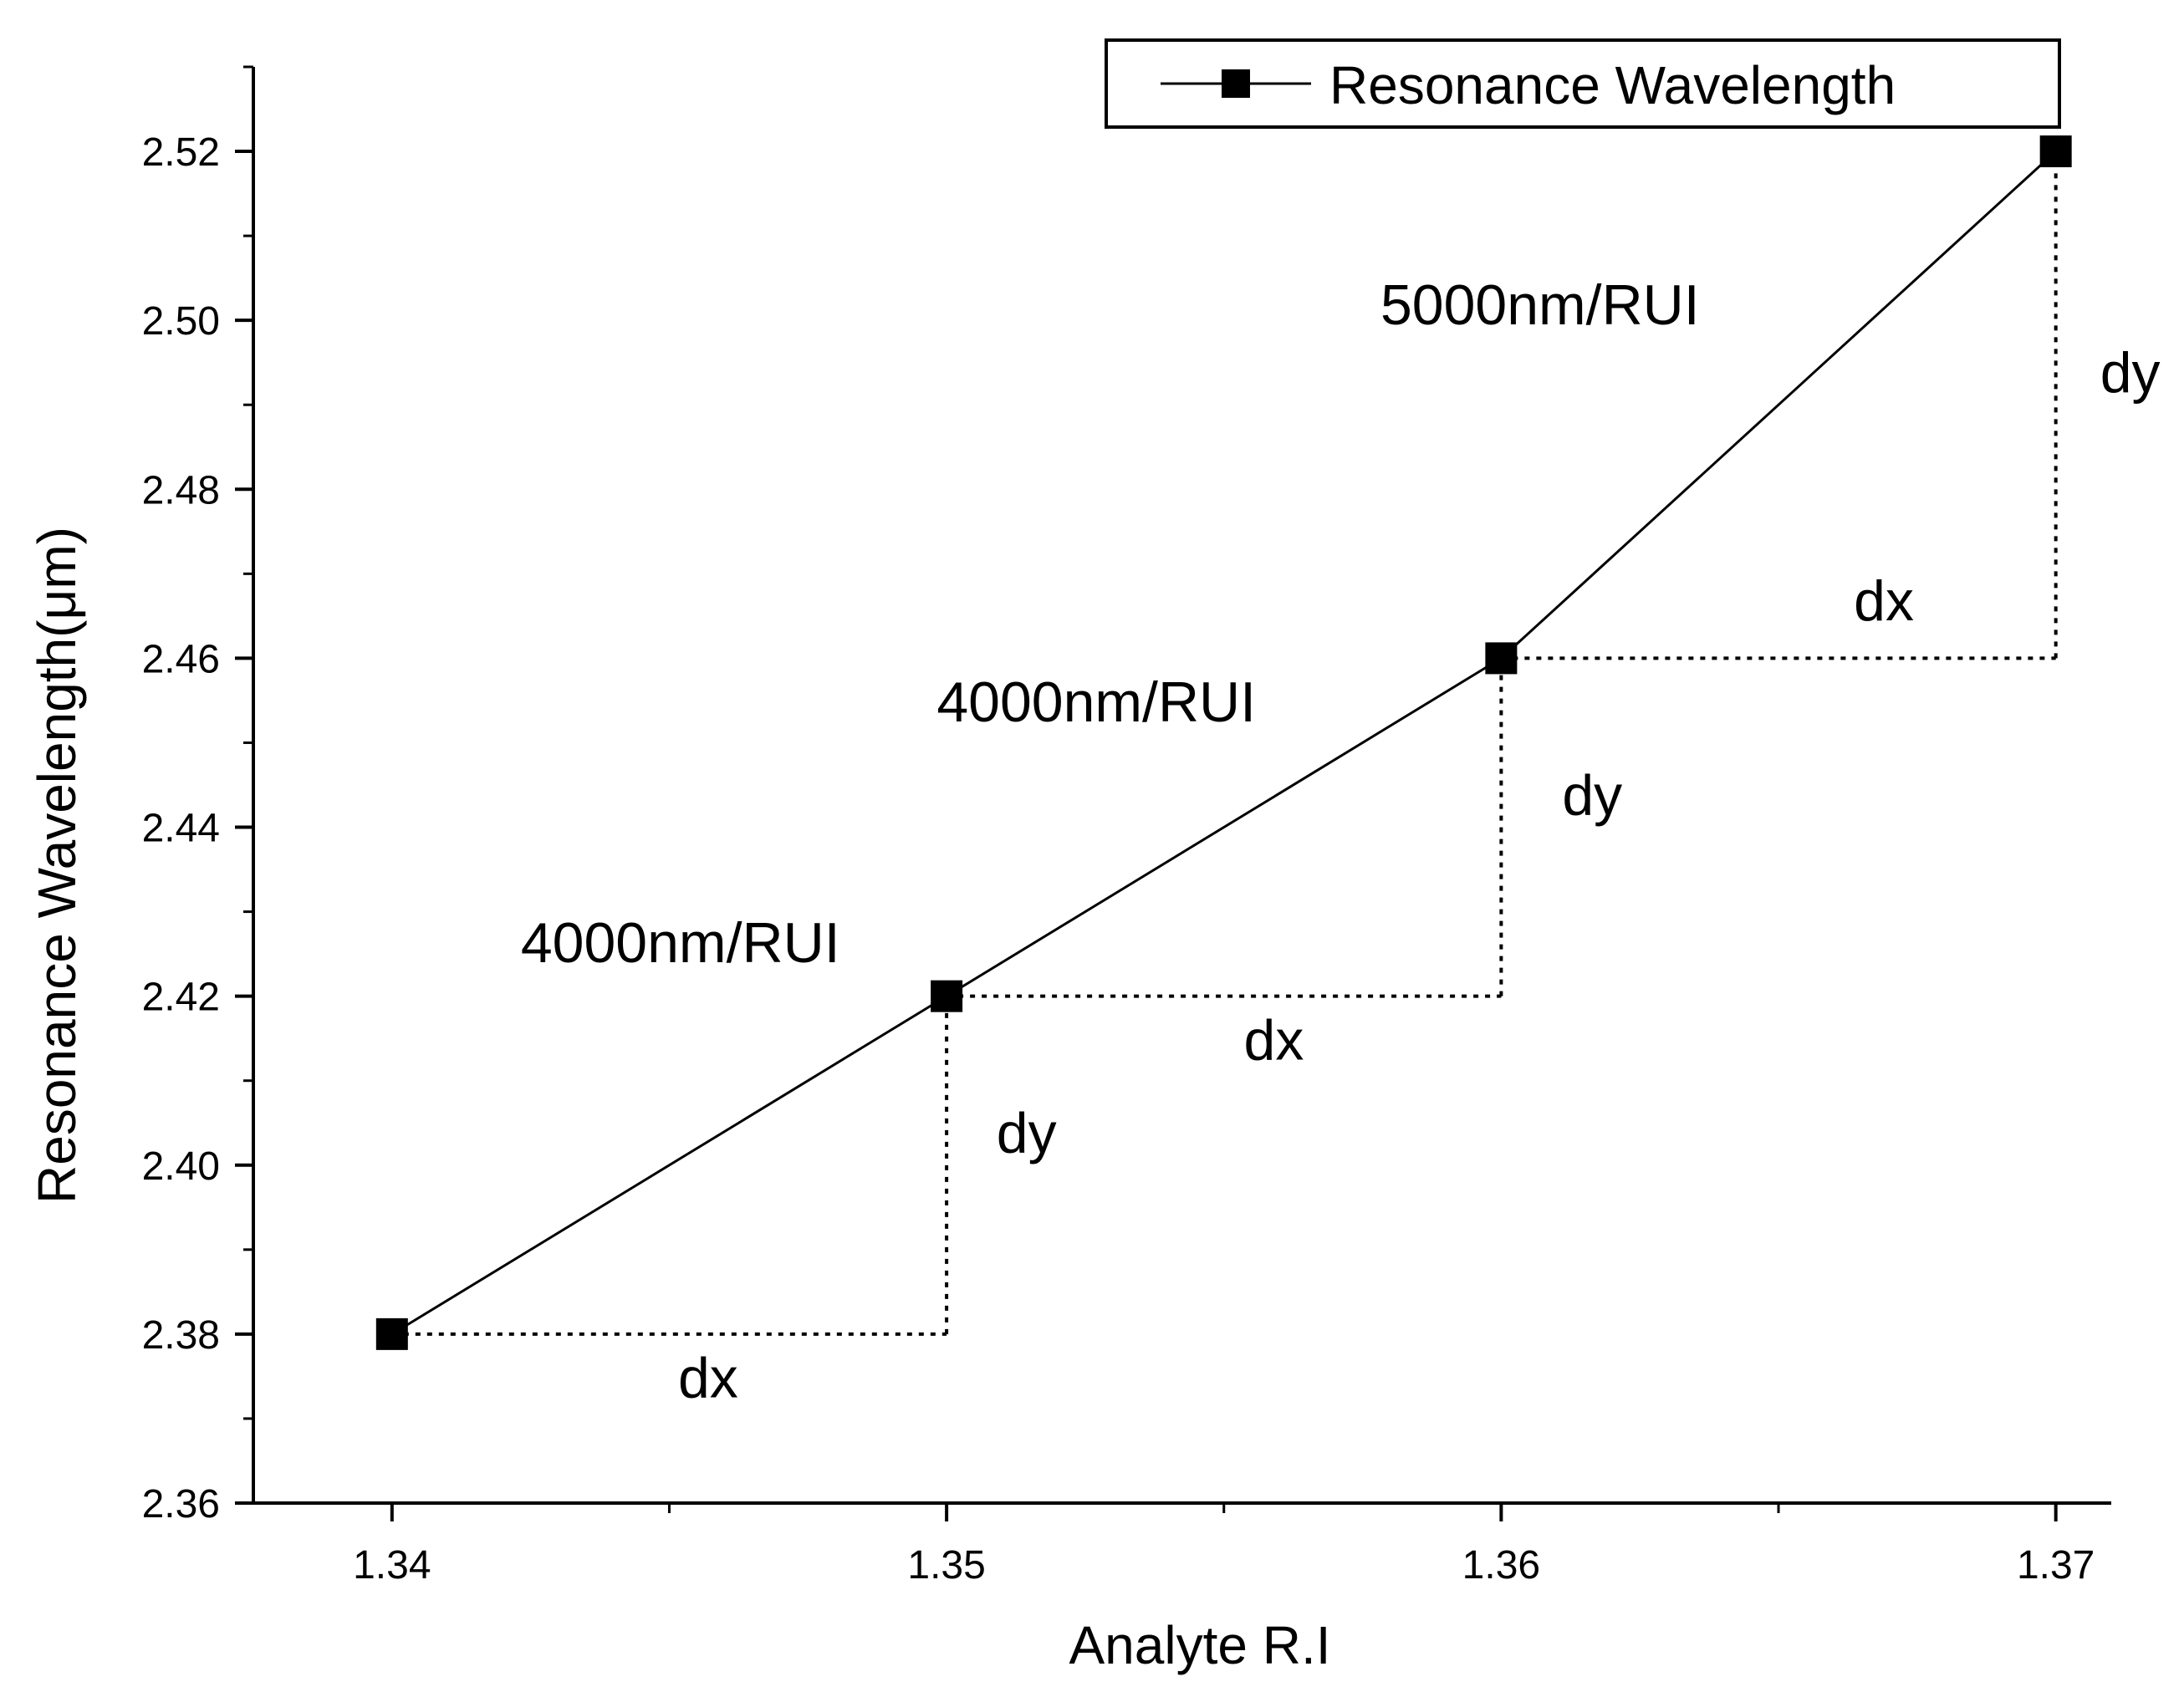 This screenshot has height=1692, width=2184. Describe the element at coordinates (181, 1504) in the screenshot. I see `y-tick-label: 2.36` at that location.